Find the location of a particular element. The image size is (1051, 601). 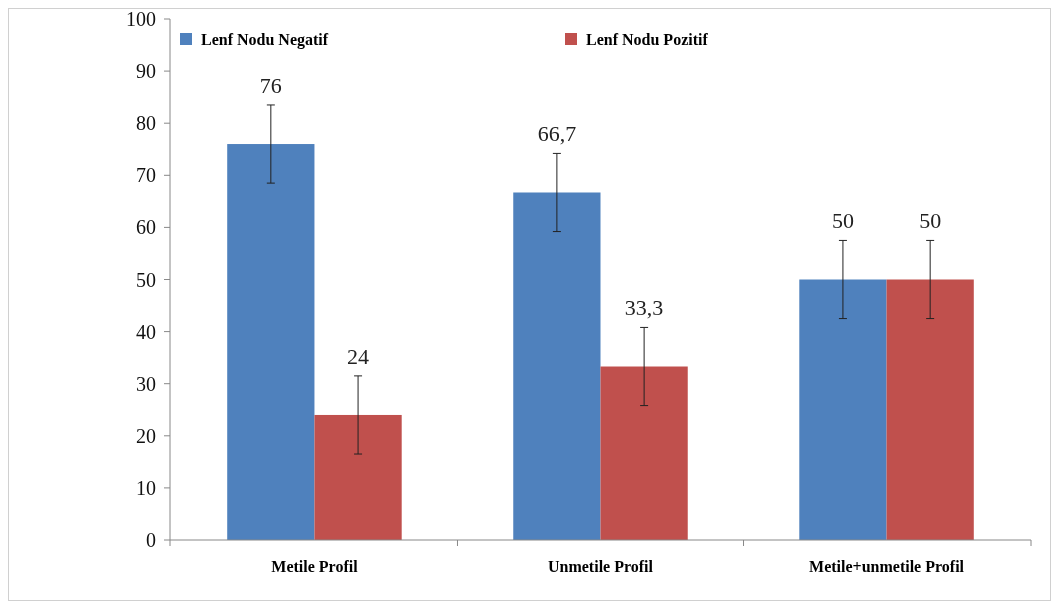

data-label: 66,7 is located at coordinates (557, 134).